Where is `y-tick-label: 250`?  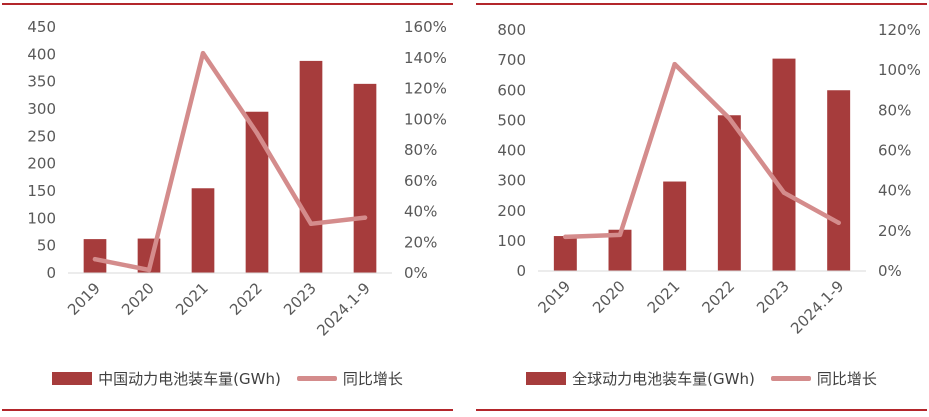
y-tick-label: 250 is located at coordinates (41, 136).